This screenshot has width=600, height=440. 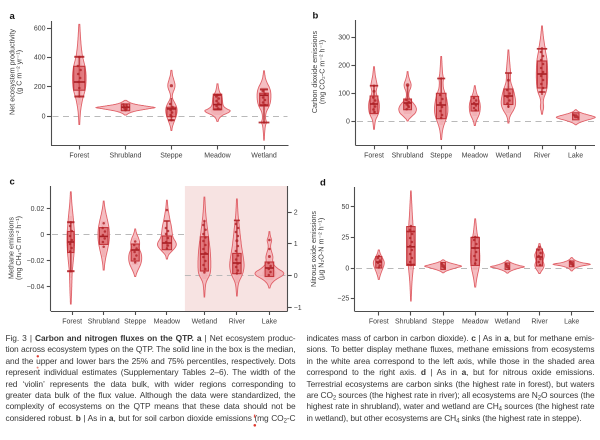 I want to click on svg-text: −25, so click(x=343, y=299).